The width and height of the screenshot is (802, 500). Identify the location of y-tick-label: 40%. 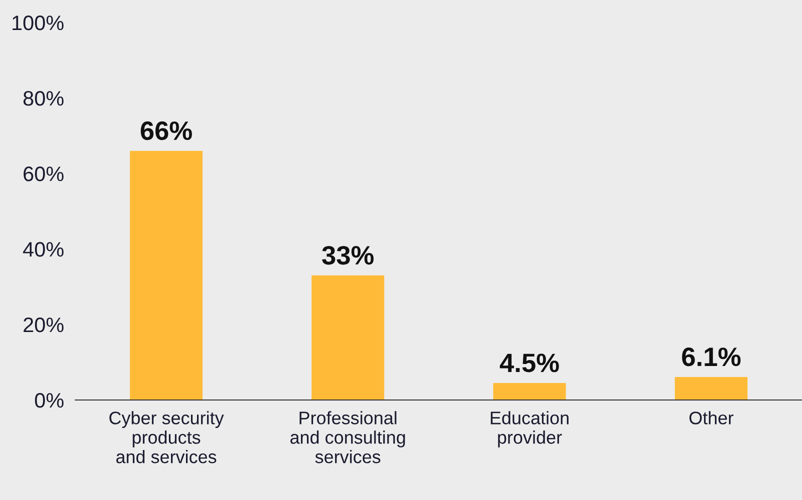
(43, 249).